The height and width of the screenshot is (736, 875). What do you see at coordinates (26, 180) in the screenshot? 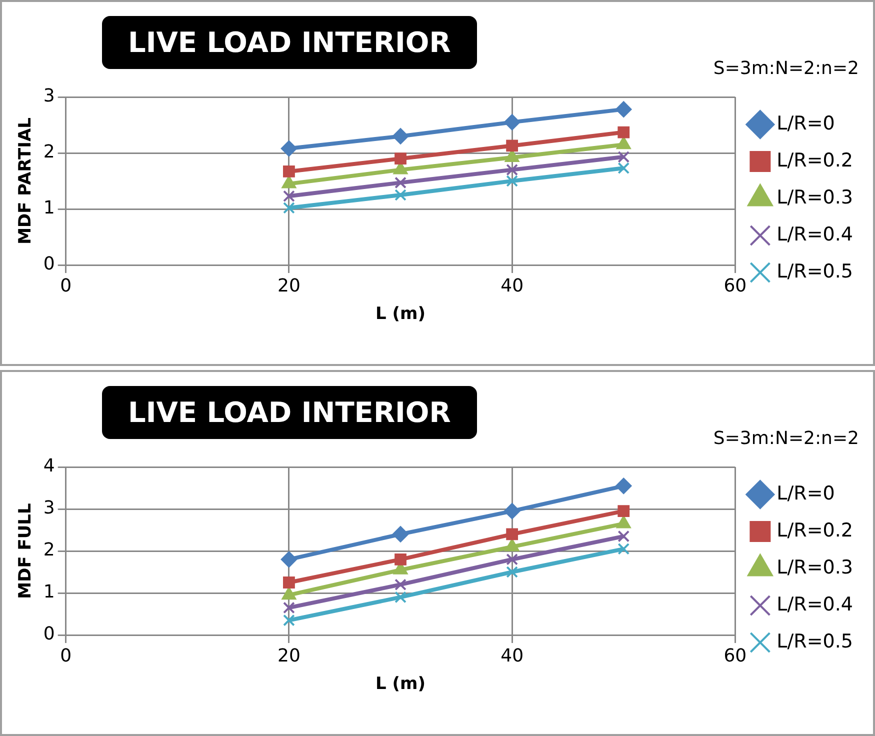
I see `y-axis-title: MDF PARTIAL` at bounding box center [26, 180].